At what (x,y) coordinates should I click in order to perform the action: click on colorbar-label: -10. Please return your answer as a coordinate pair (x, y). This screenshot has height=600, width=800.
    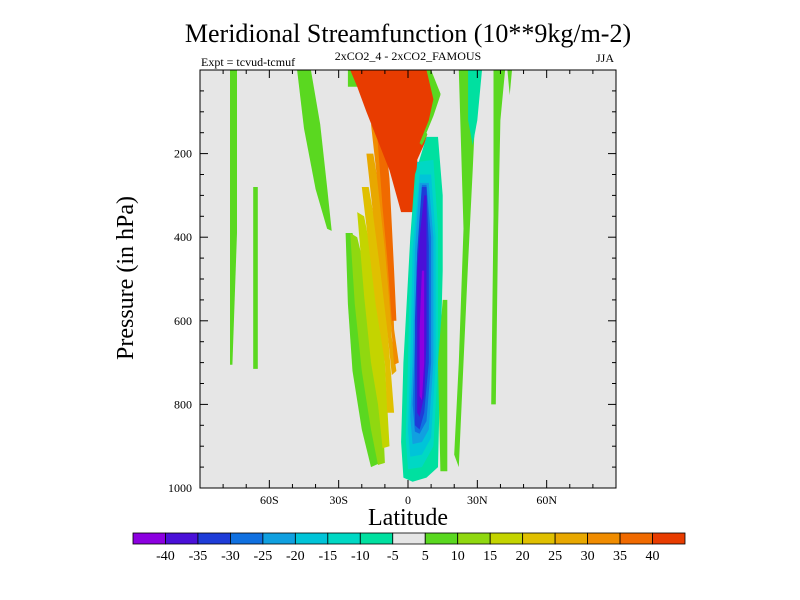
    Looking at the image, I should click on (360, 556).